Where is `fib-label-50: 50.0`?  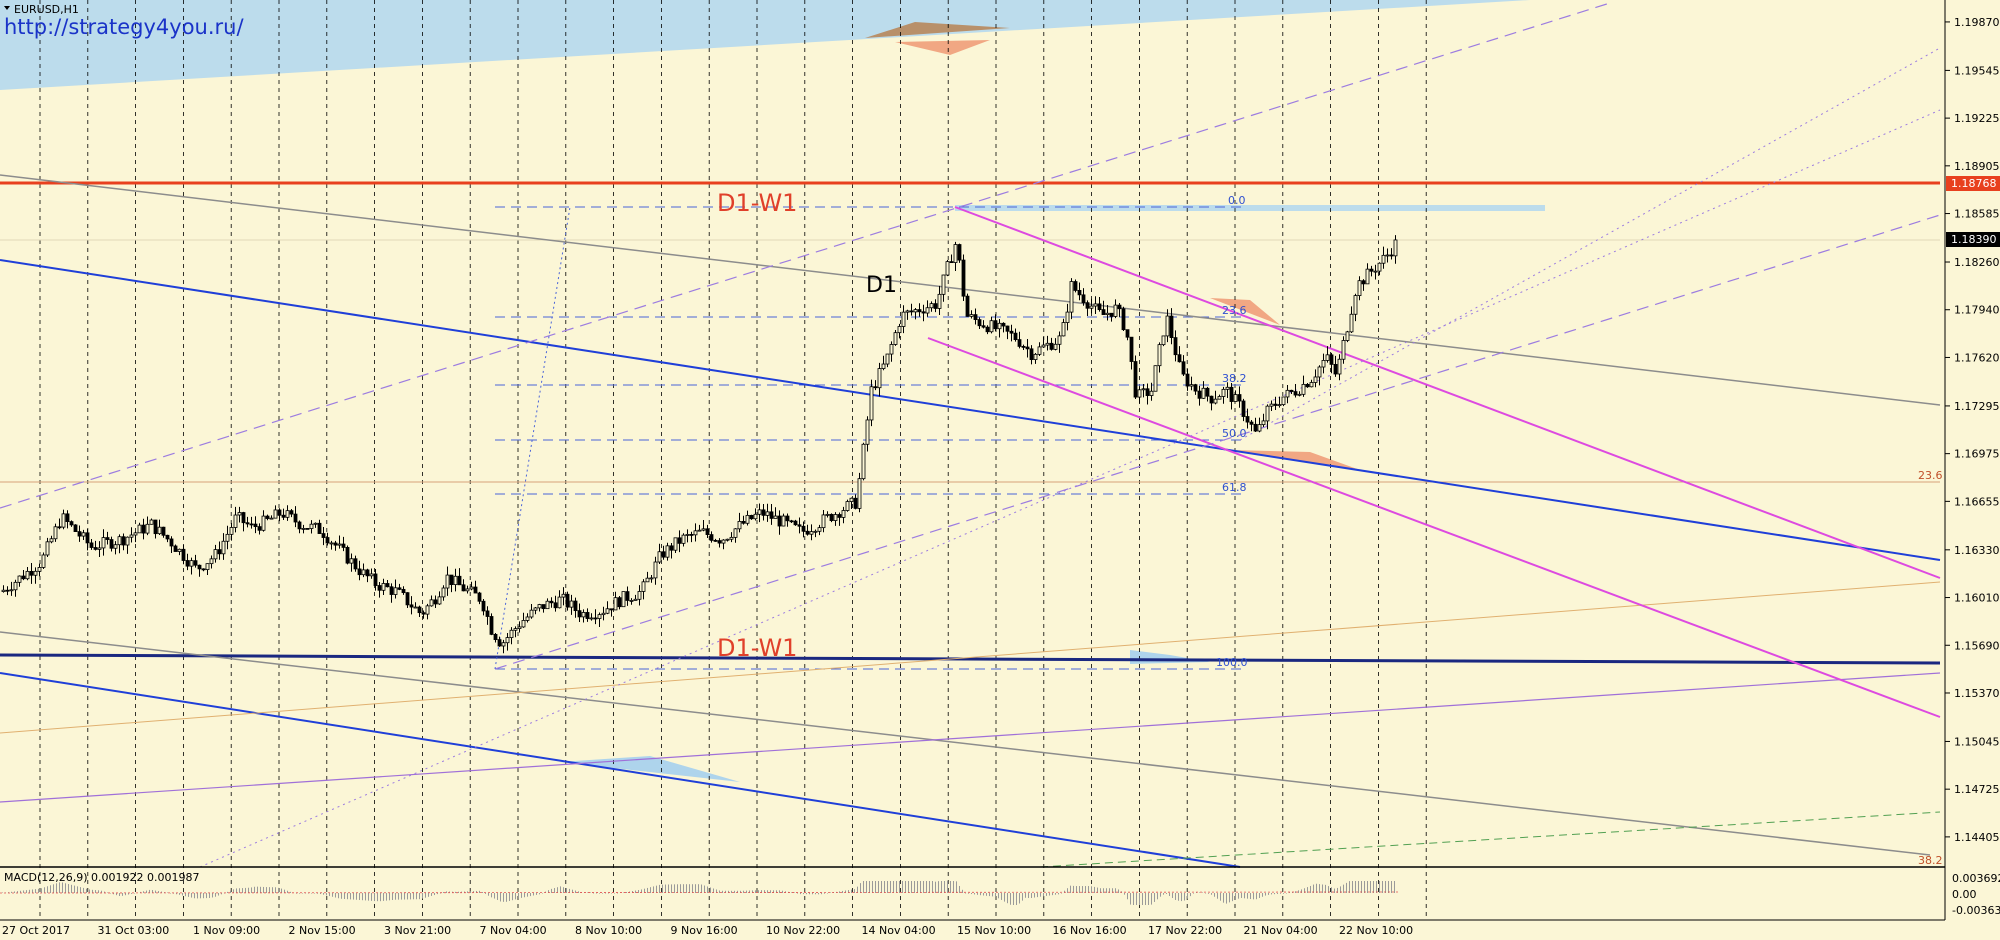
fib-label-50: 50.0 is located at coordinates (1234, 433).